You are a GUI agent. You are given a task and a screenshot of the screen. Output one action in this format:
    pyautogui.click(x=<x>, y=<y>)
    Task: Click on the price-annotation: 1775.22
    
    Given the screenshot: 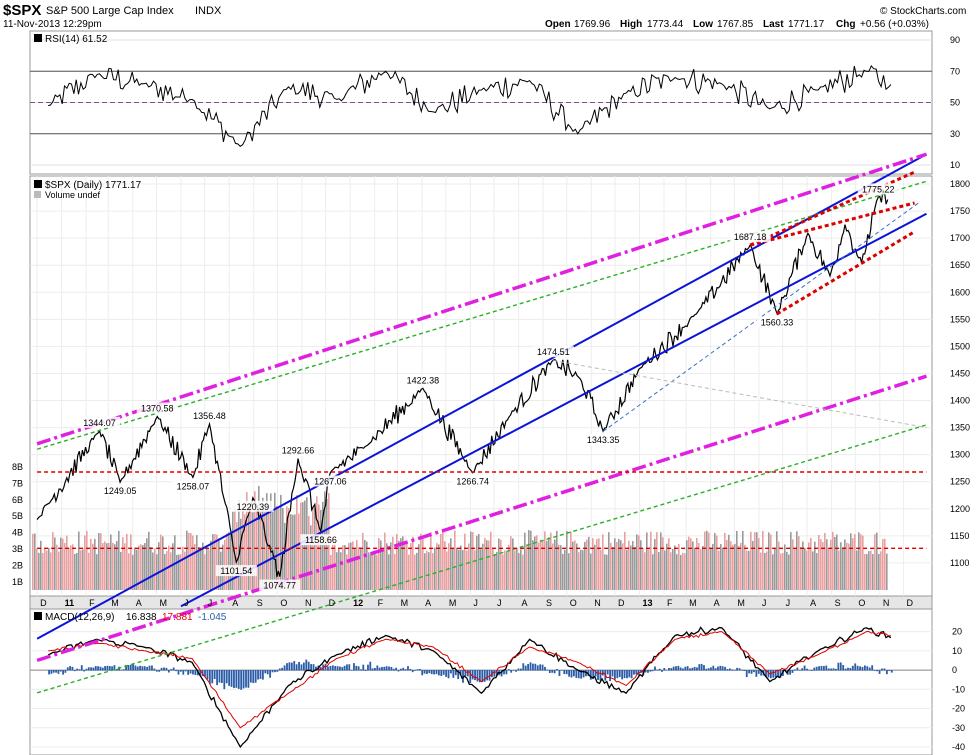 What is the action you would take?
    pyautogui.click(x=878, y=189)
    